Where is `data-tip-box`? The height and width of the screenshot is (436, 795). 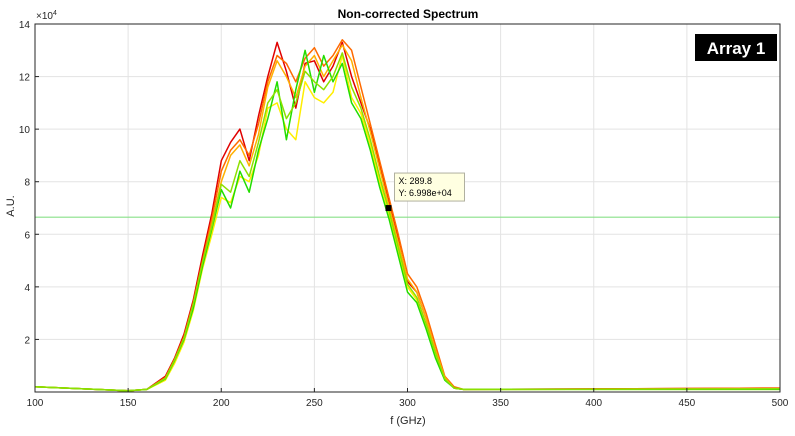 data-tip-box is located at coordinates (430, 187).